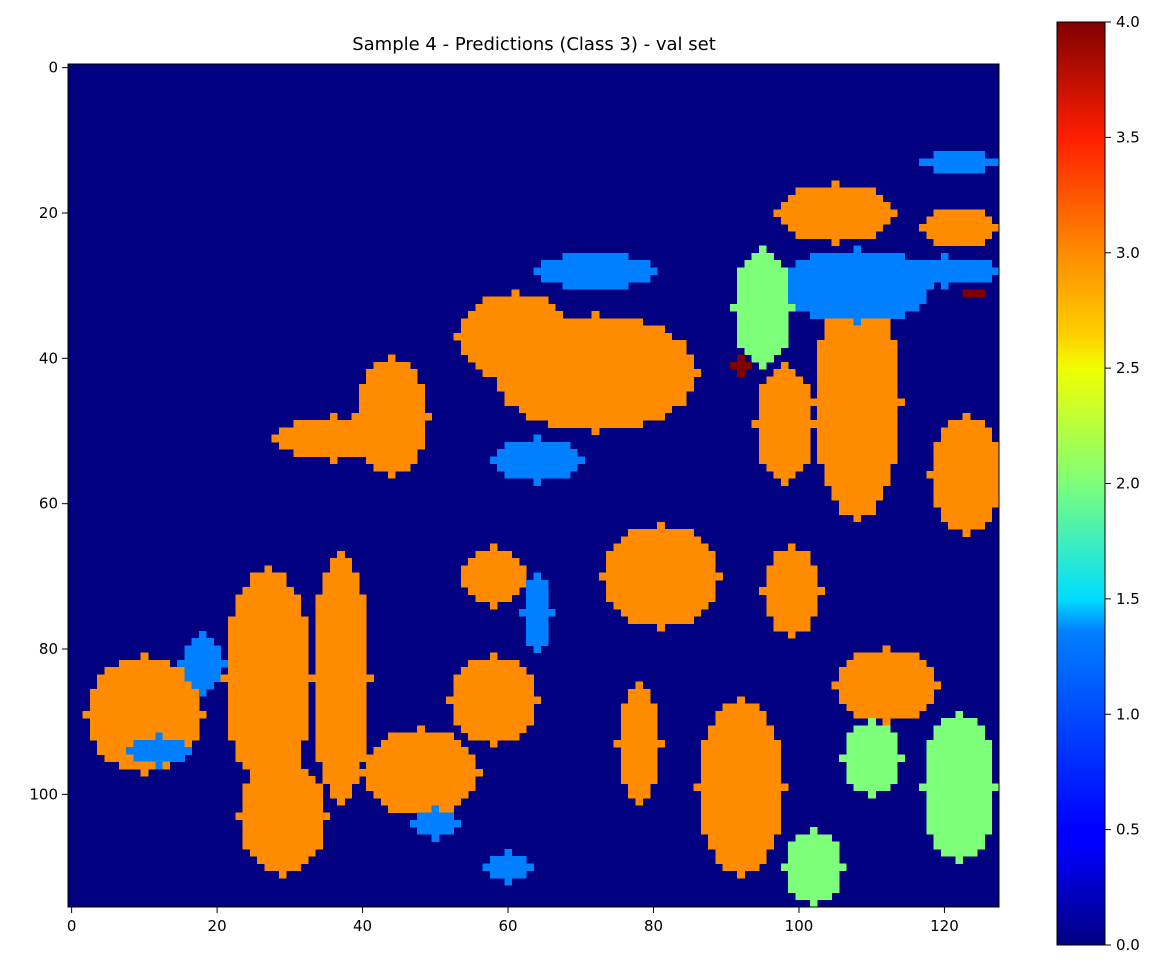  Describe the element at coordinates (1128, 830) in the screenshot. I see `colorbar-tick-label: 0.5` at that location.